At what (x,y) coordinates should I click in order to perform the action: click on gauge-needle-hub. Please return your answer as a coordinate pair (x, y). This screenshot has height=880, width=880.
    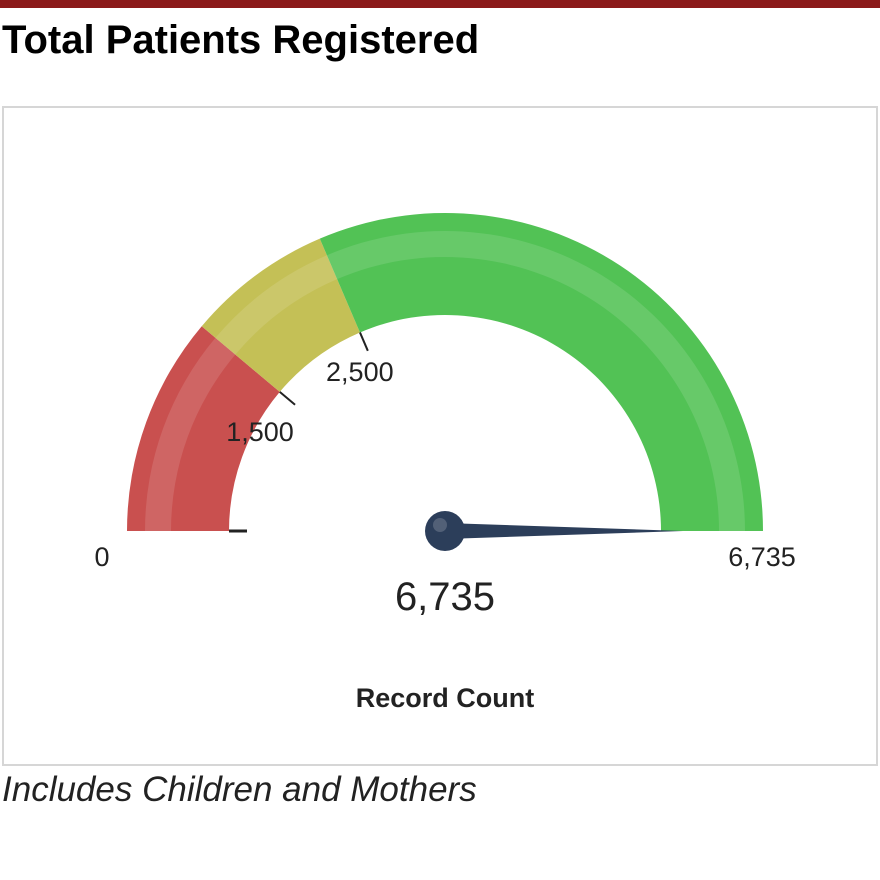
    Looking at the image, I should click on (445, 531).